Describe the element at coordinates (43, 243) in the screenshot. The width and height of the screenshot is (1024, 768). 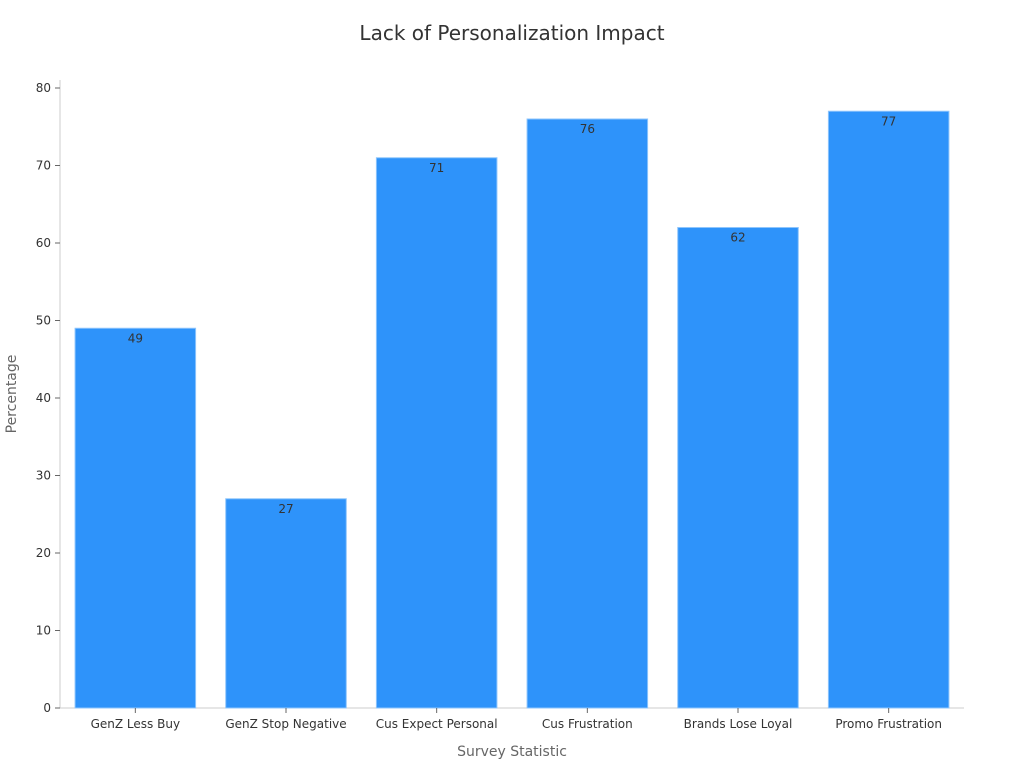
I see `y-tick-label: 60` at that location.